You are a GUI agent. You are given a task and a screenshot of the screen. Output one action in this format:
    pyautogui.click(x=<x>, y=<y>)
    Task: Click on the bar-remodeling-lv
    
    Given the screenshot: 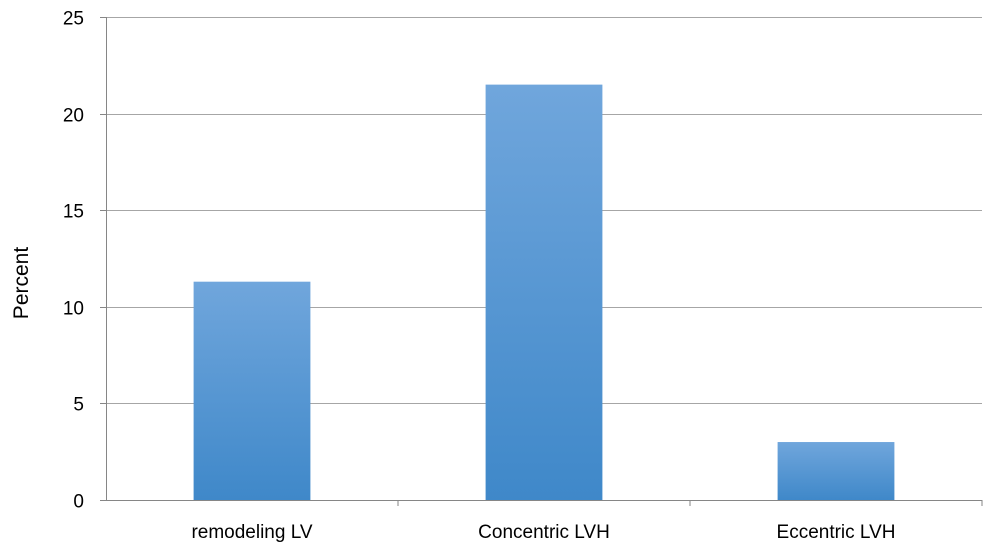 What is the action you would take?
    pyautogui.click(x=252, y=390)
    